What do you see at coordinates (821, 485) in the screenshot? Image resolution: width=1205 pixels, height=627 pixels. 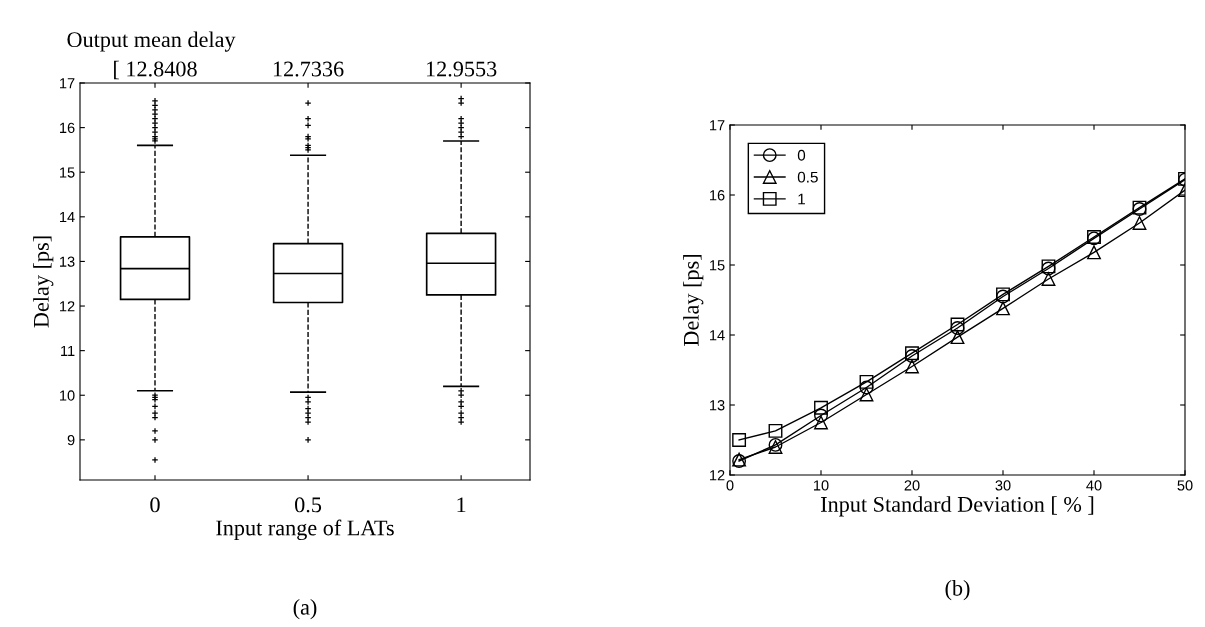 I see `x-tick-label: 10` at bounding box center [821, 485].